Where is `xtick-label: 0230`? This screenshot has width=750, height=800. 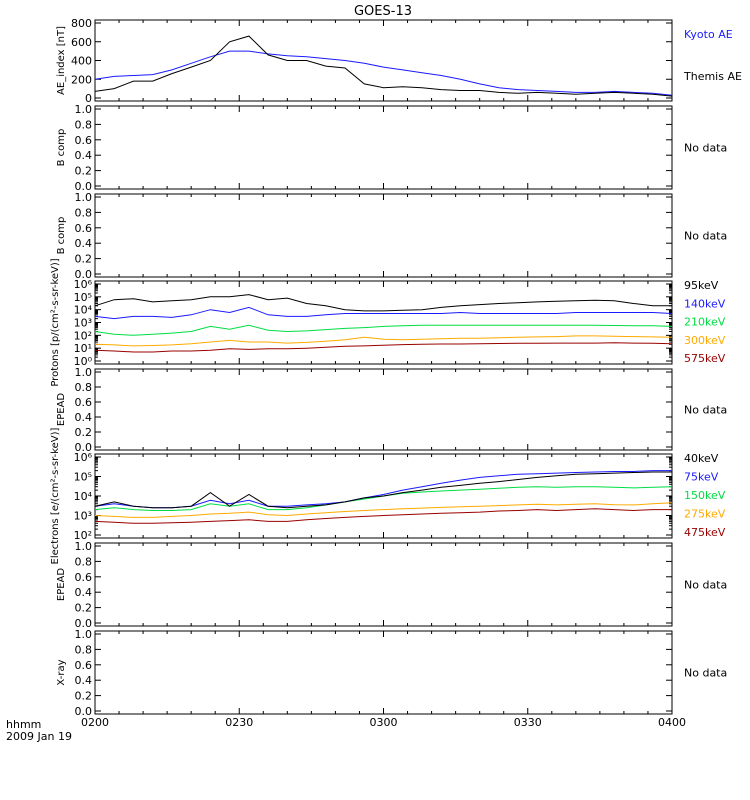 xtick-label: 0230 is located at coordinates (239, 722).